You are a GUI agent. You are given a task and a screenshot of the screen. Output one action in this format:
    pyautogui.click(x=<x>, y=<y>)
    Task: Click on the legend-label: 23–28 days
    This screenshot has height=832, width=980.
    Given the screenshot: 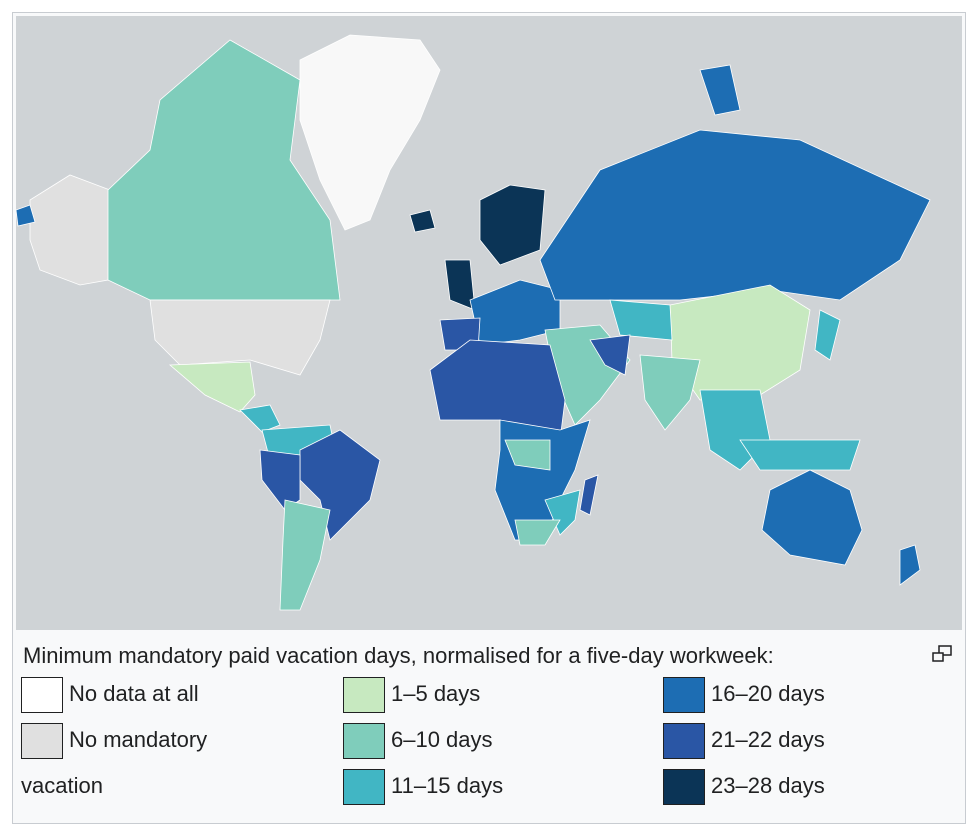 What is the action you would take?
    pyautogui.click(x=768, y=785)
    